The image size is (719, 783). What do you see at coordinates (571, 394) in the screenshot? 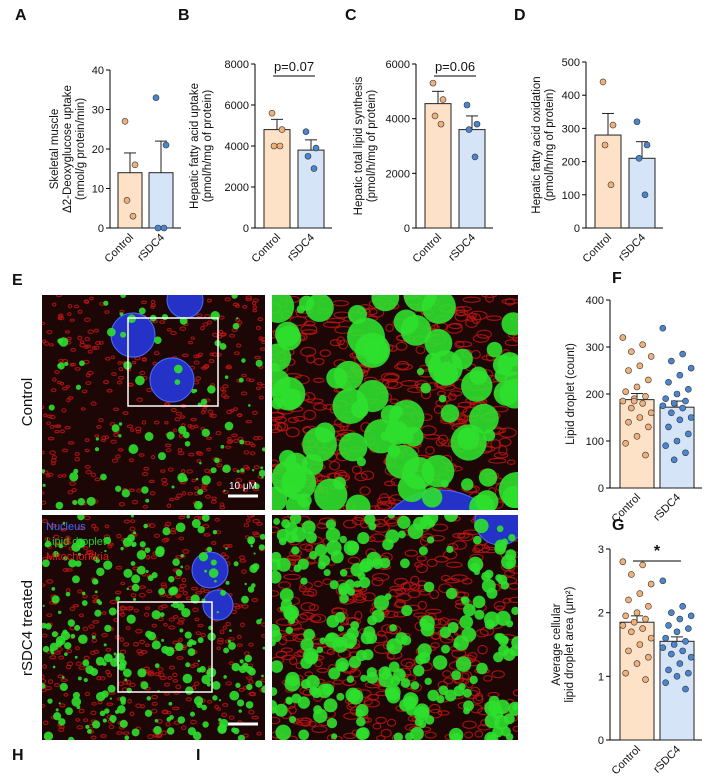
I see `y-axis-label: Lipid droplet (count)` at bounding box center [571, 394].